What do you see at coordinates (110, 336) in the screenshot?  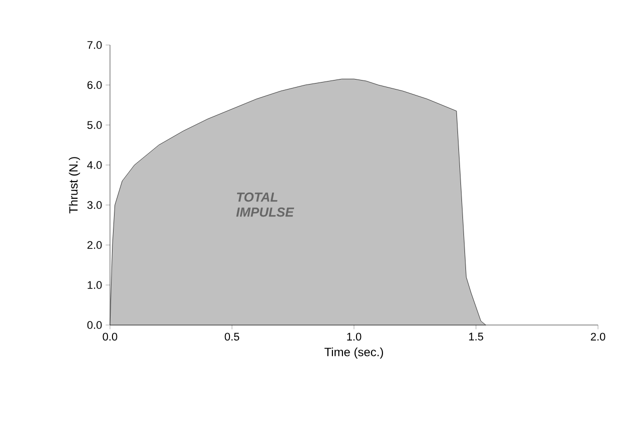 I see `x-tick-label: 0.0` at bounding box center [110, 336].